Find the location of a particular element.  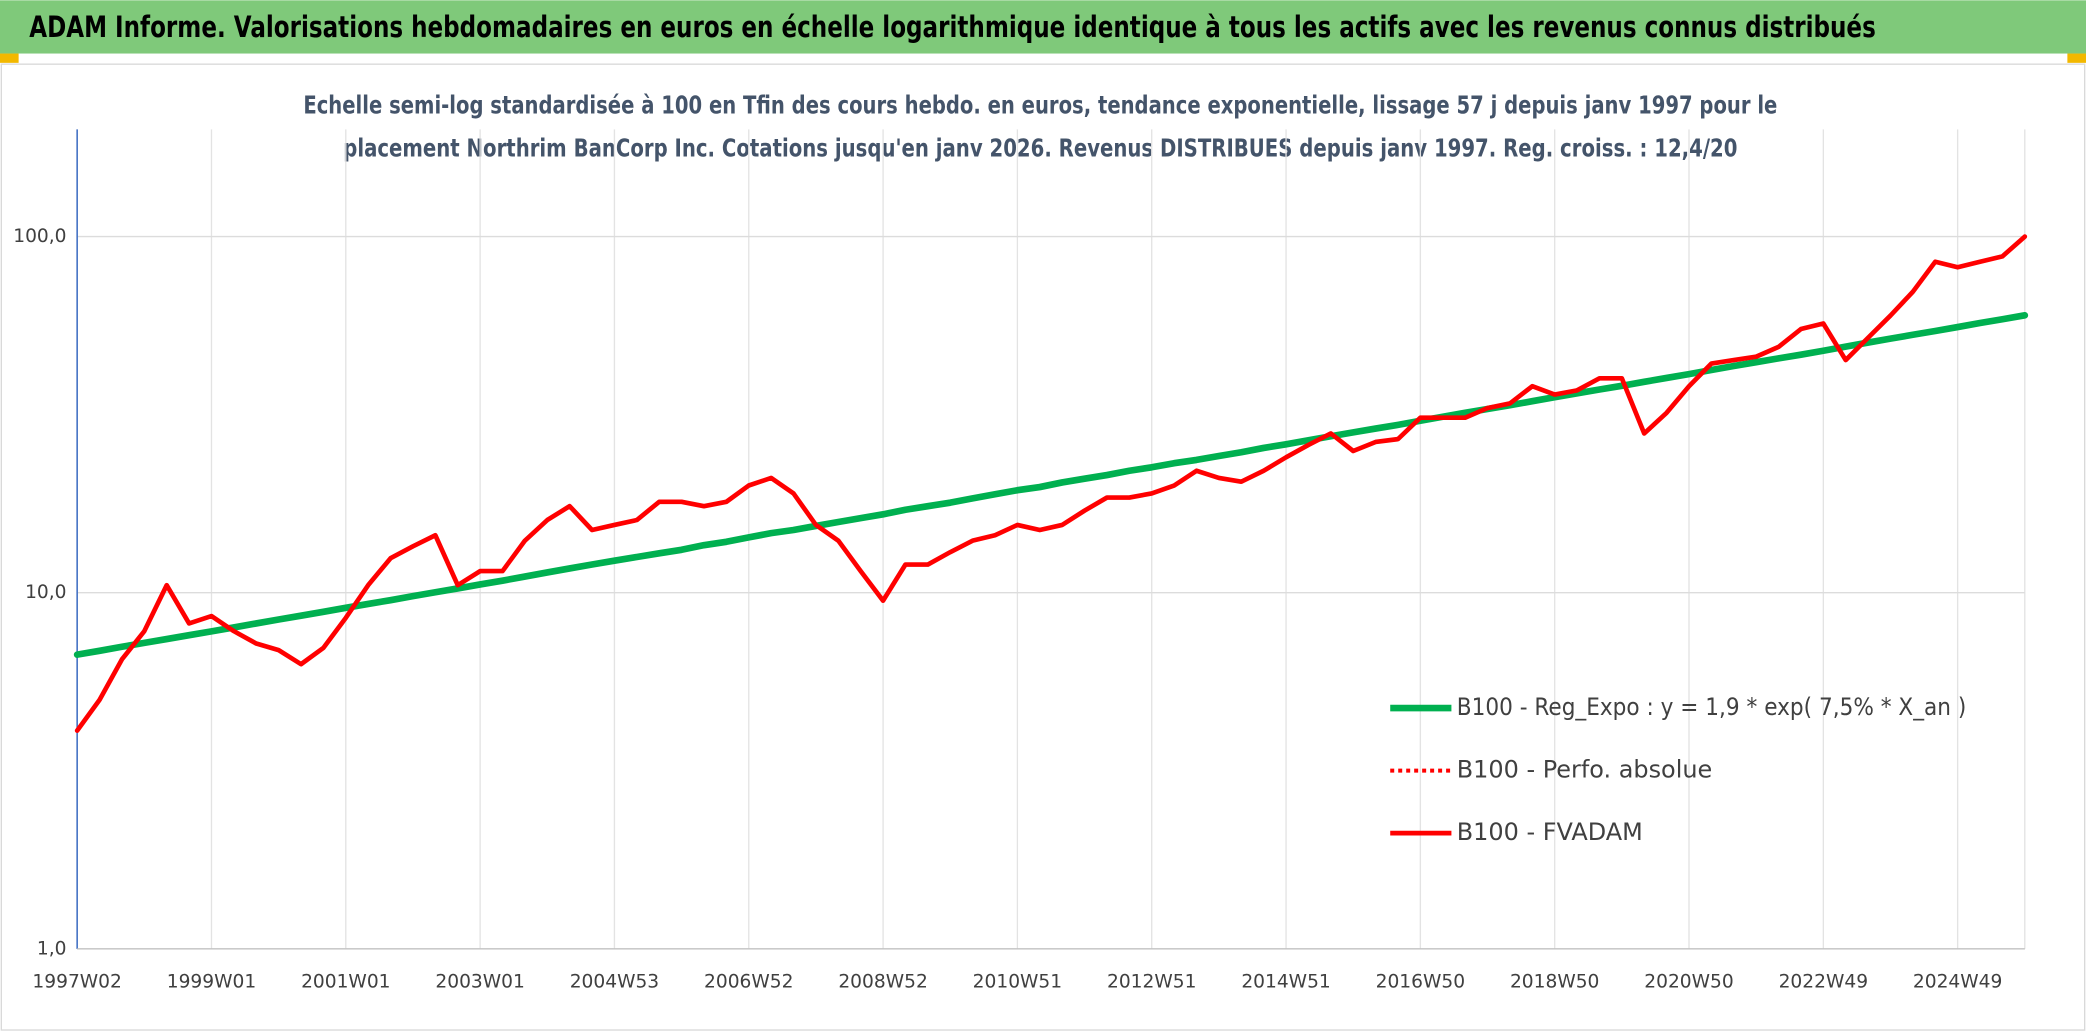

x-tick-label: 2001W01 is located at coordinates (345, 982).